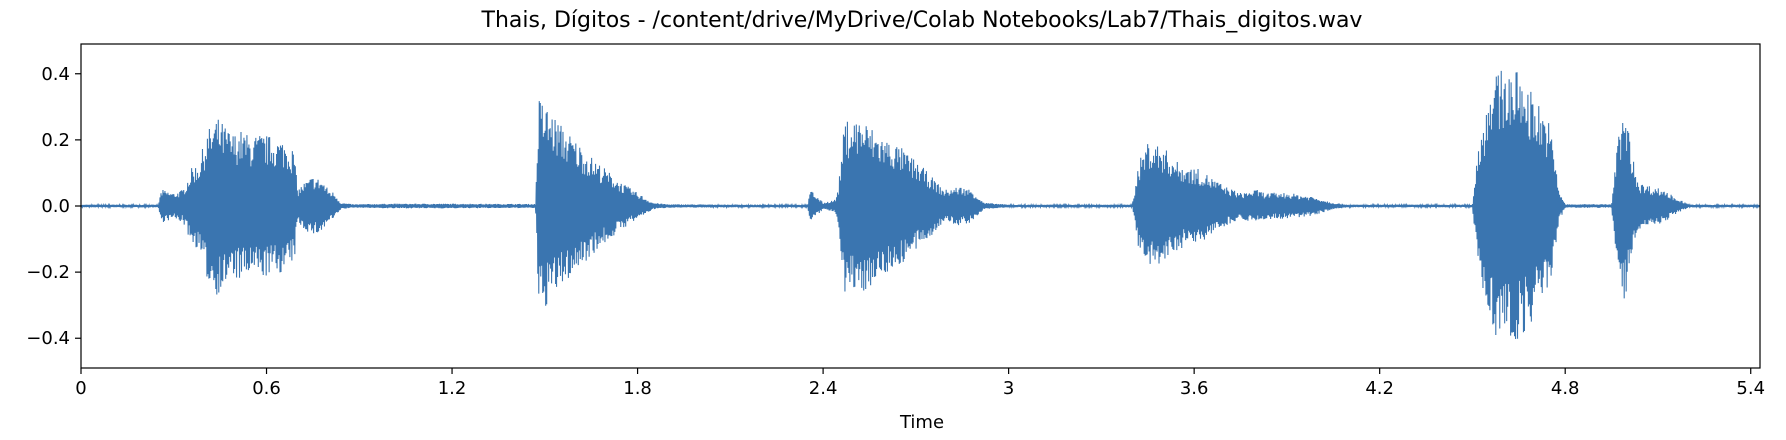 The width and height of the screenshot is (1786, 440). Describe the element at coordinates (1194, 388) in the screenshot. I see `x-tick-label: 3.6` at that location.